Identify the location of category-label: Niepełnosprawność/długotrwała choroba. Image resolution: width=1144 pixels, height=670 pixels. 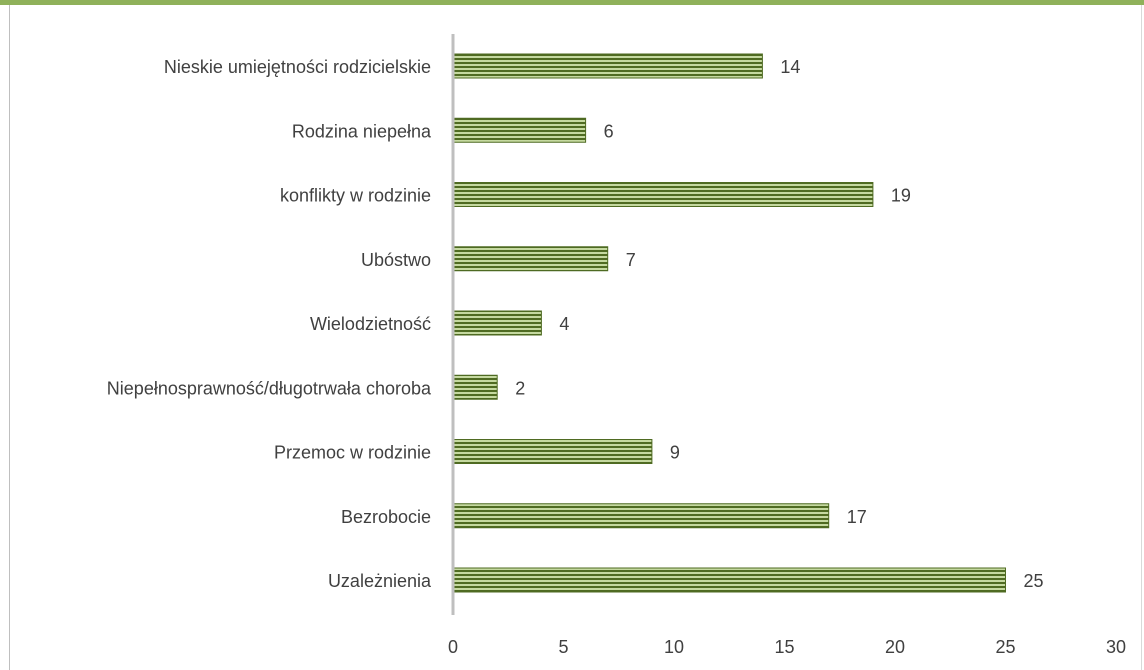
(269, 388).